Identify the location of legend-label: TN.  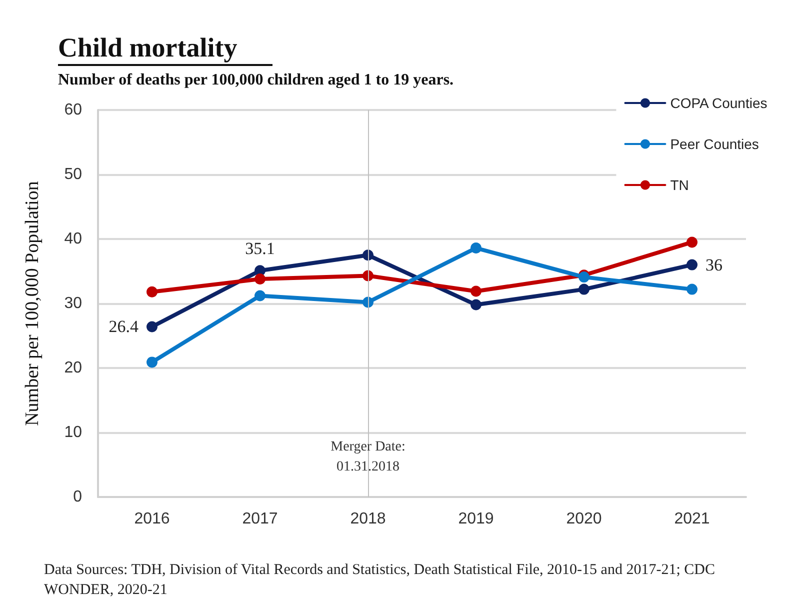
(679, 185).